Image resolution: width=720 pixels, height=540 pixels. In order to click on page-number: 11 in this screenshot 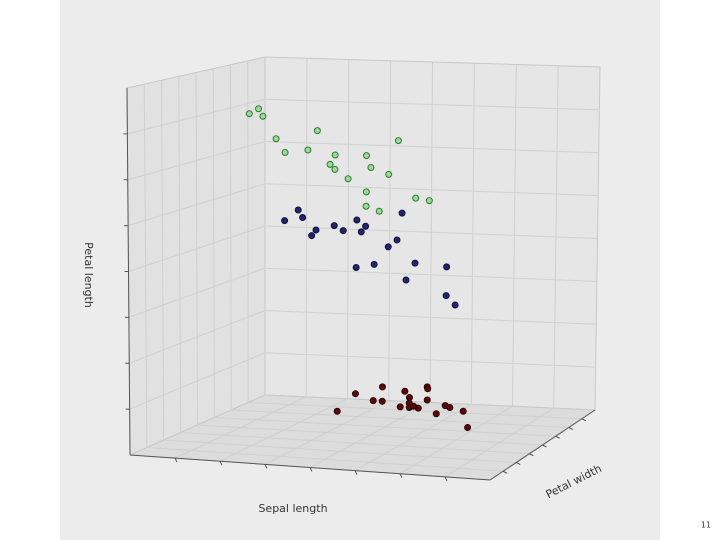, I will do `click(706, 525)`.